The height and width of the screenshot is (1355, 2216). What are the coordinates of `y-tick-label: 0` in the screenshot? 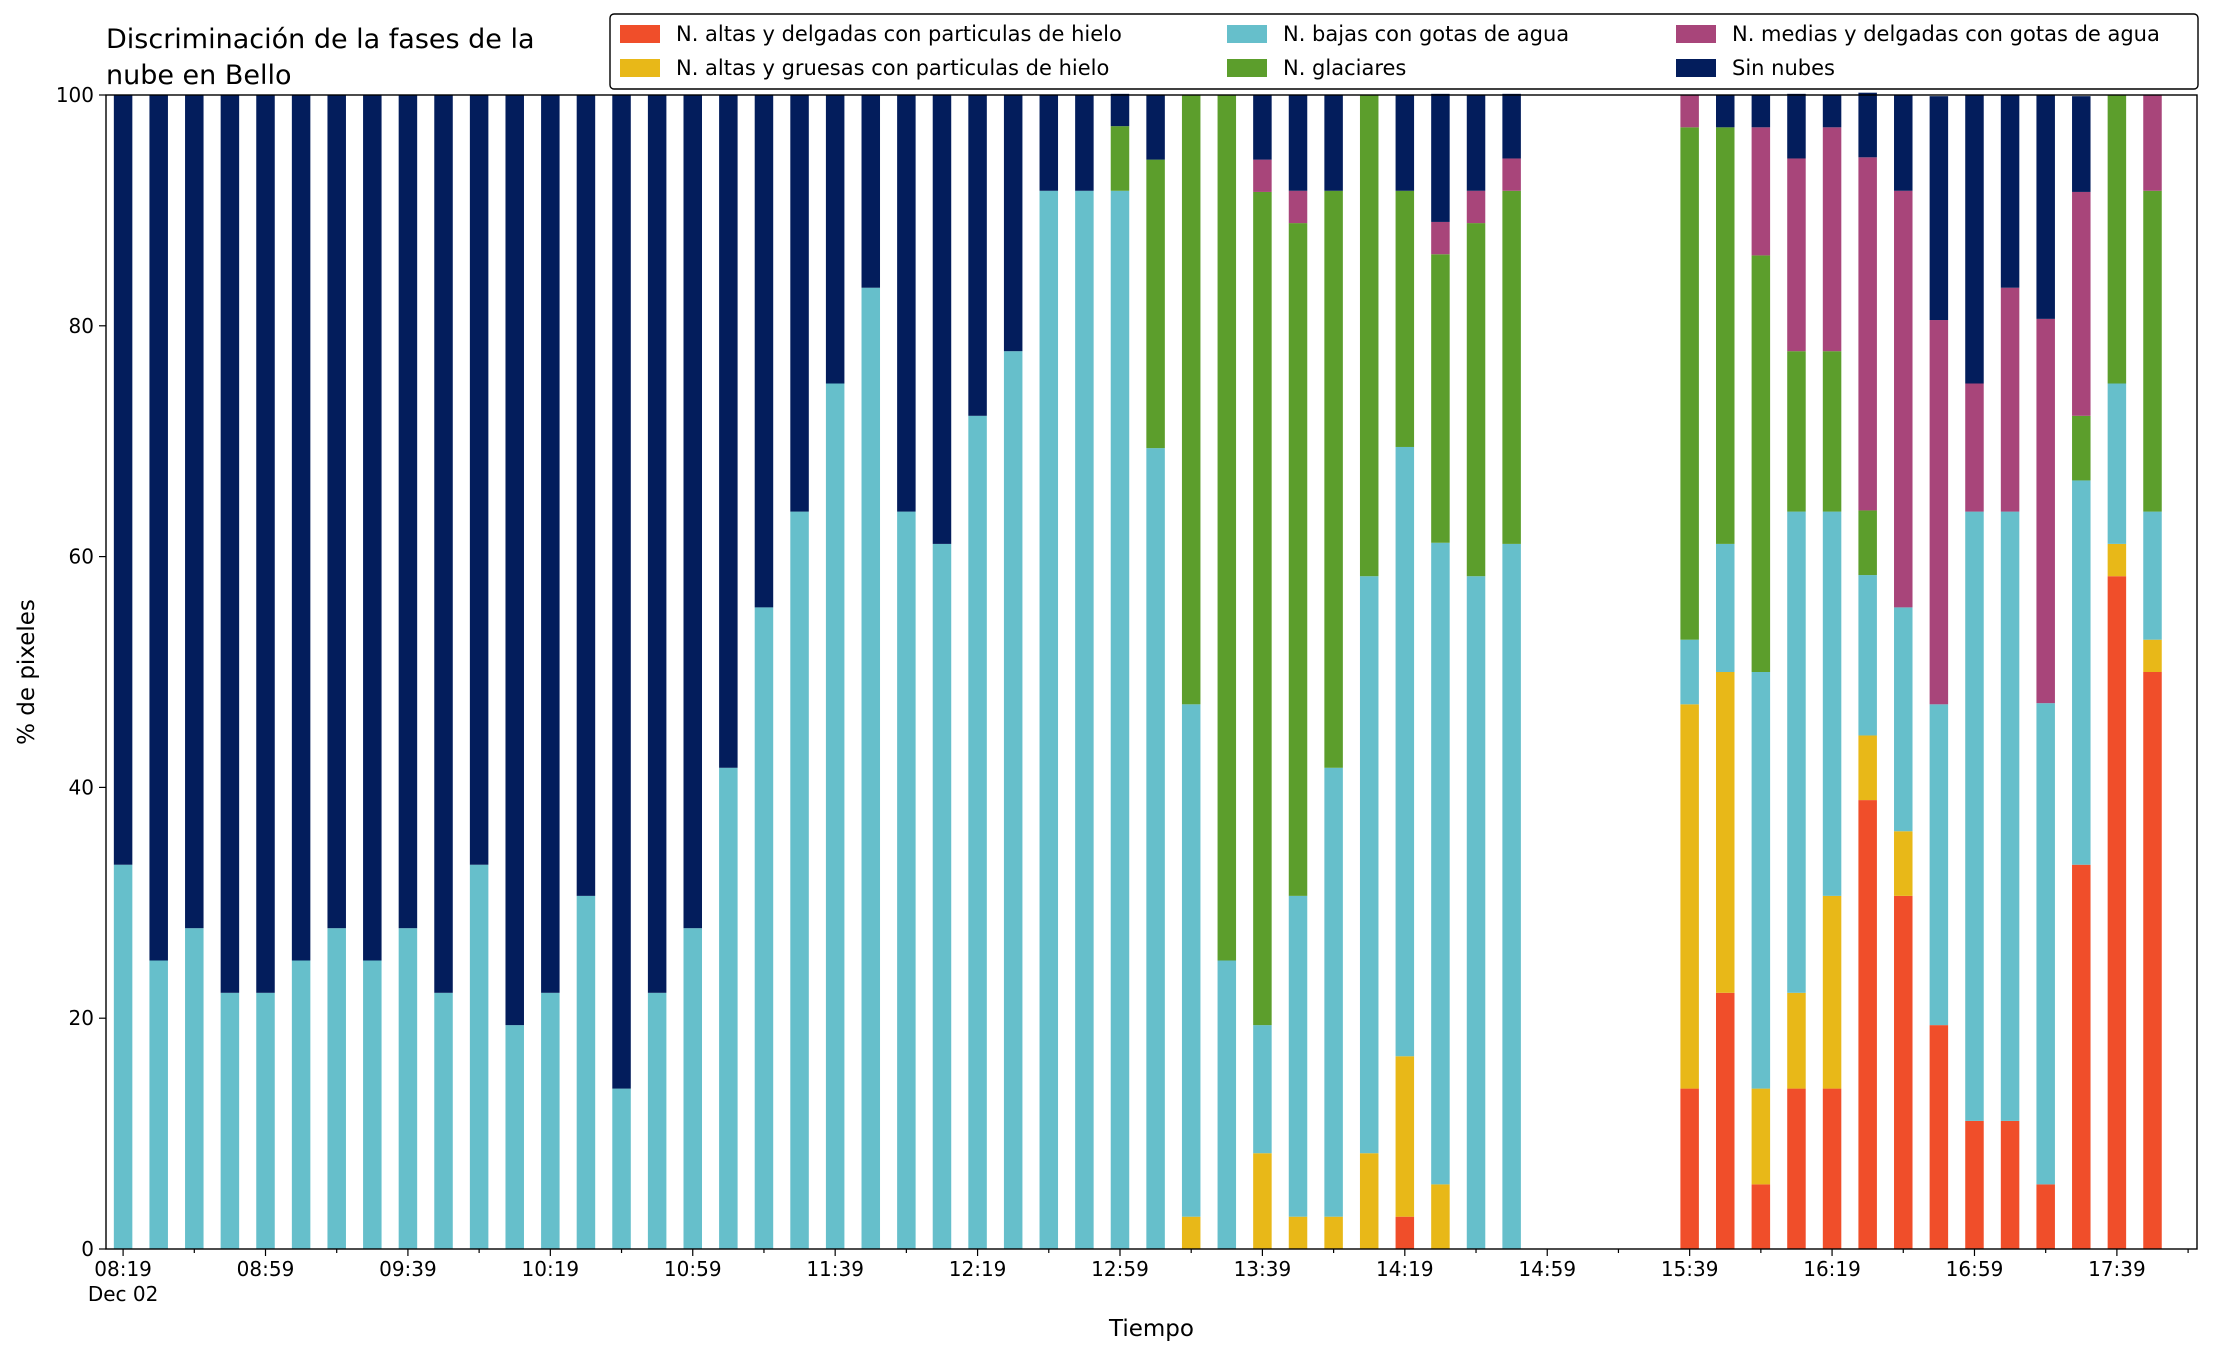 It's located at (87, 1249).